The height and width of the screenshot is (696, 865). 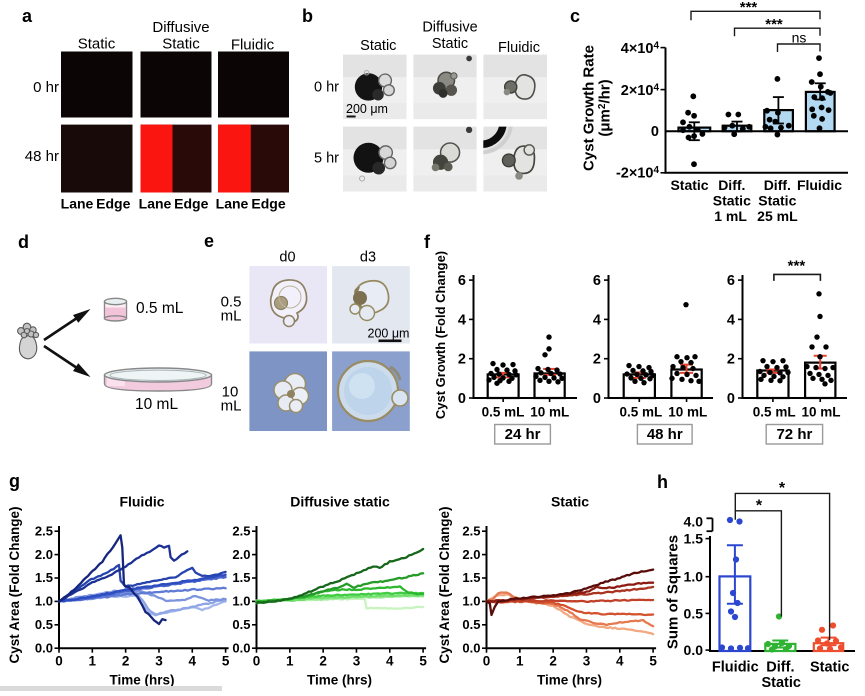 What do you see at coordinates (231, 302) in the screenshot?
I see `svg-text: 0.5` at bounding box center [231, 302].